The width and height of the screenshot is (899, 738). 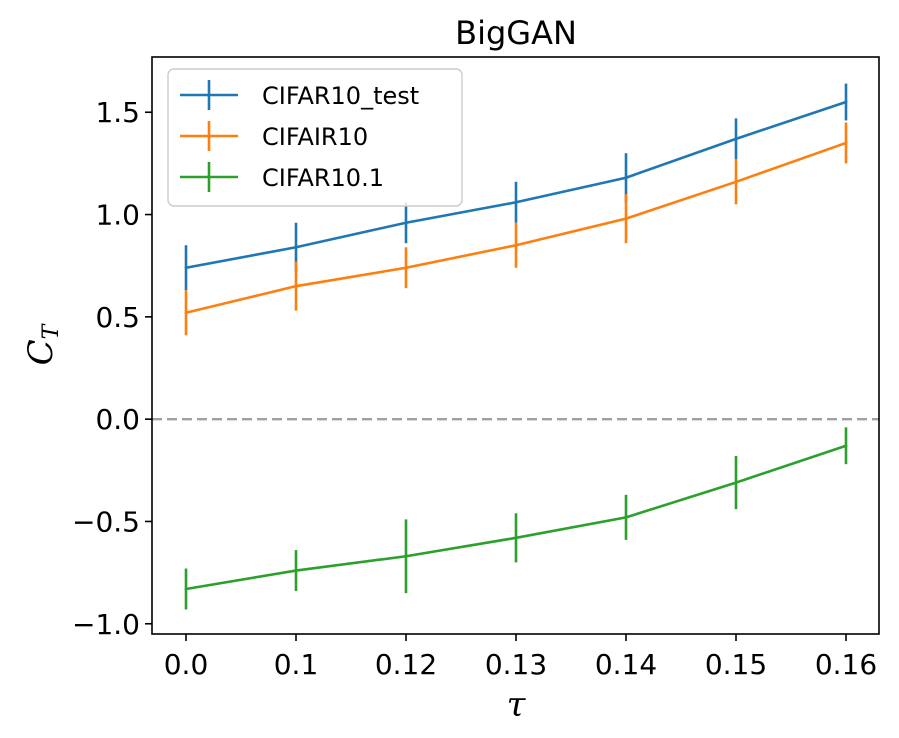 What do you see at coordinates (296, 664) in the screenshot?
I see `x-tick-label-1: 0.1` at bounding box center [296, 664].